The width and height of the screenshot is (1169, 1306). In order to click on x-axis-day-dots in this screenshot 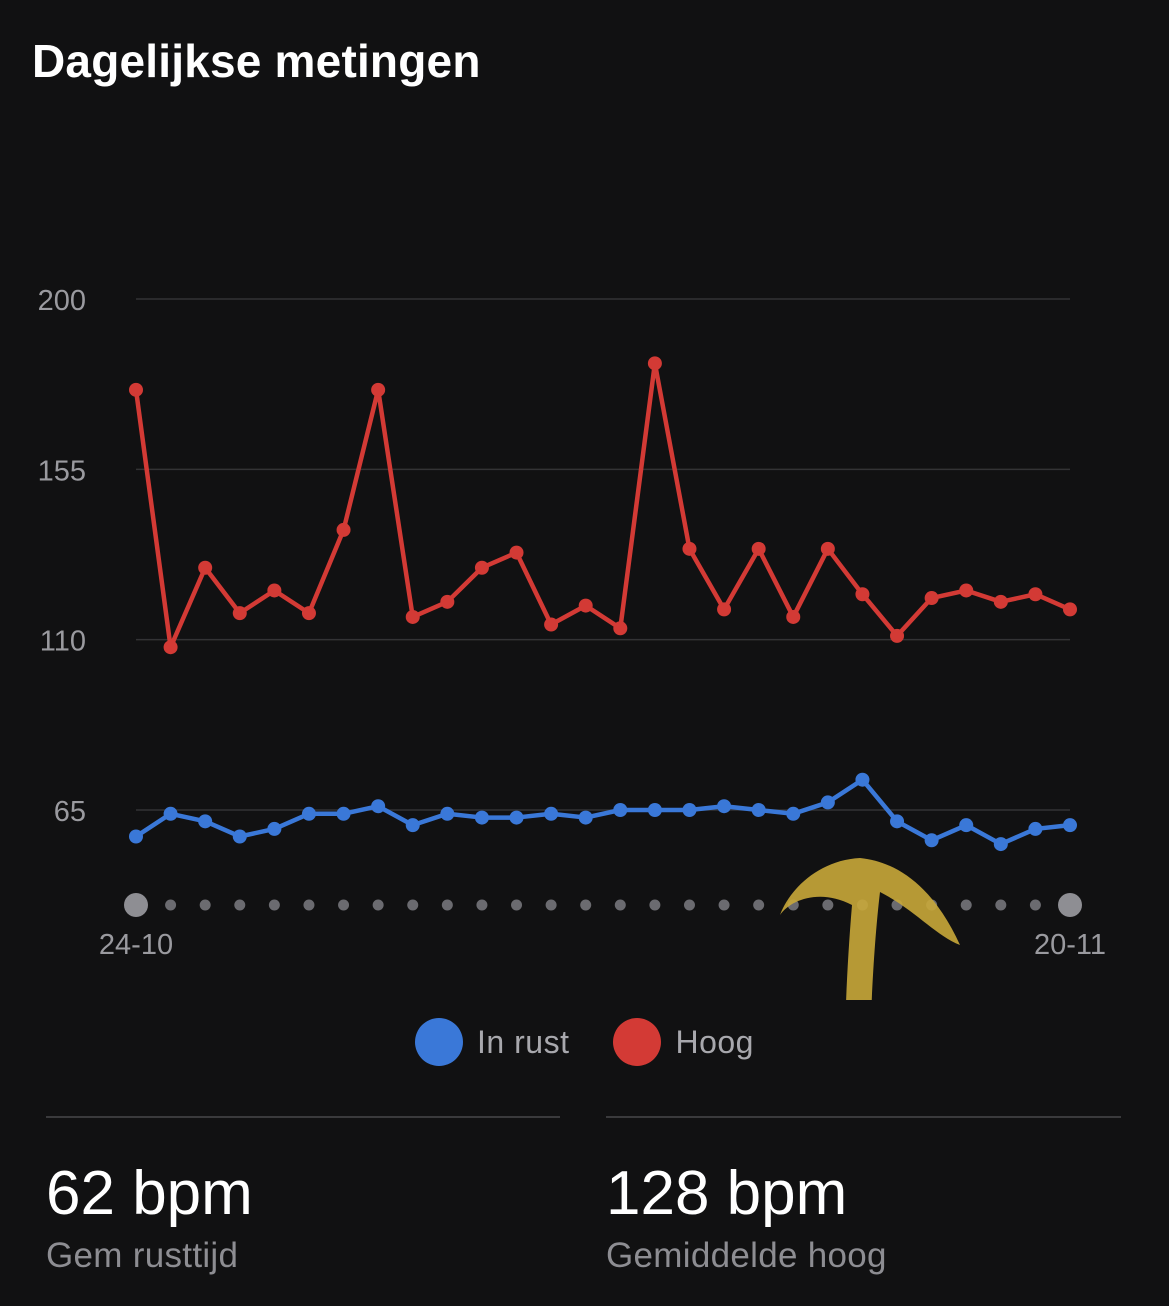, I will do `click(603, 905)`.